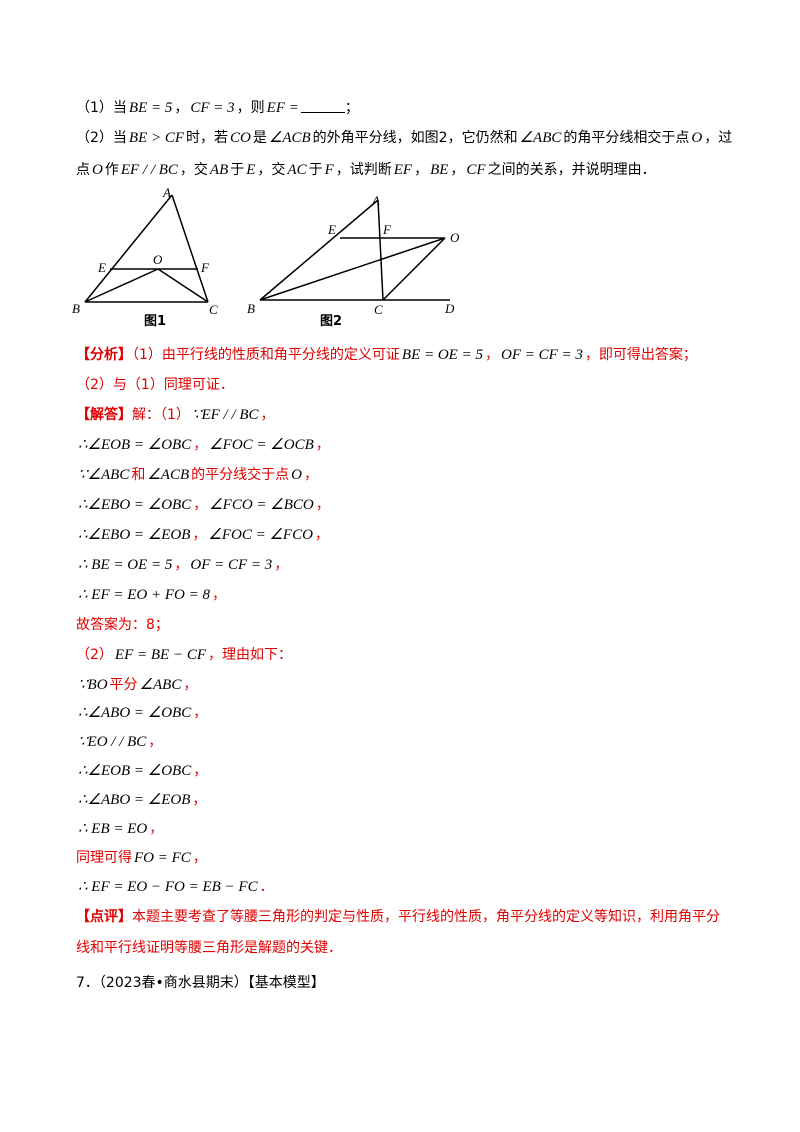 The height and width of the screenshot is (1132, 800). I want to click on math: ∵EF / / BC, so click(225, 415).